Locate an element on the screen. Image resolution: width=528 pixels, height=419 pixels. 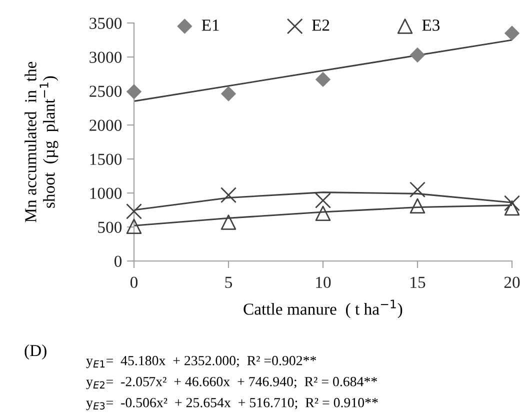
x-tick-label: 20 is located at coordinates (512, 282).